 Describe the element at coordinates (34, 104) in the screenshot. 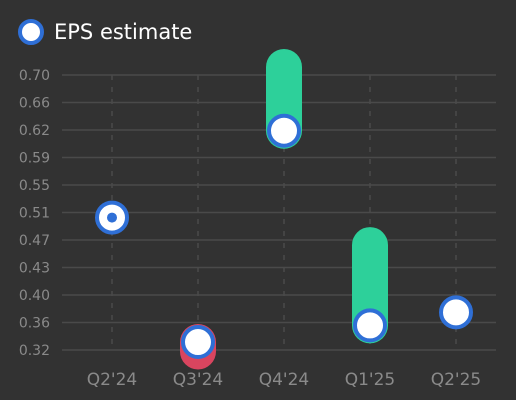

I see `y-tick-label: 0.66` at that location.